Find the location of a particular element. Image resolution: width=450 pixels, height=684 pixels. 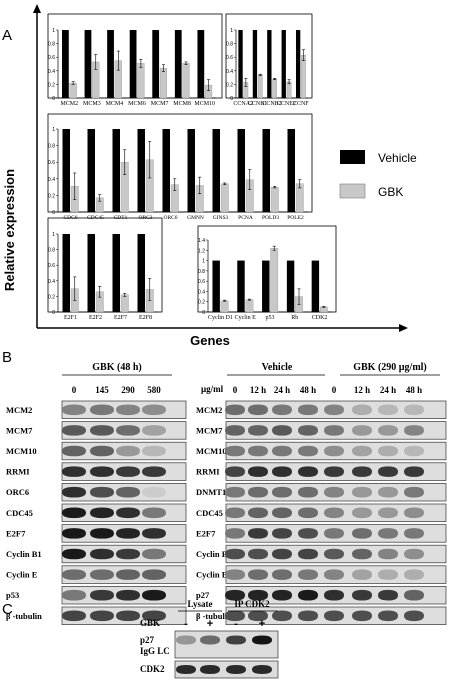

y-tick-label: 0.2 is located at coordinates (51, 85).